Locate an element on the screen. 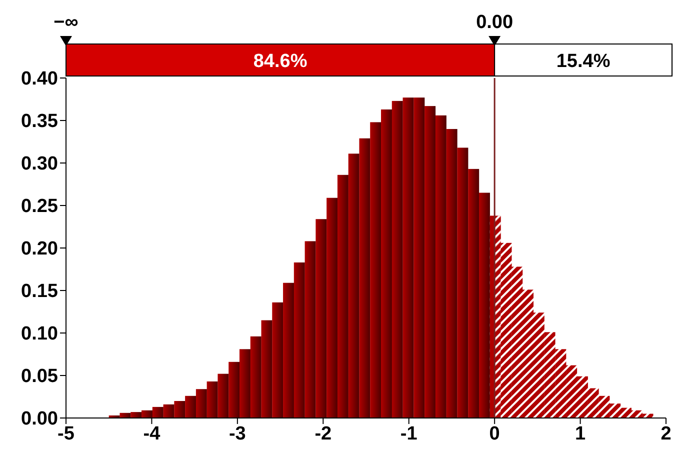  y-tick-label: 0.30 is located at coordinates (39, 164).